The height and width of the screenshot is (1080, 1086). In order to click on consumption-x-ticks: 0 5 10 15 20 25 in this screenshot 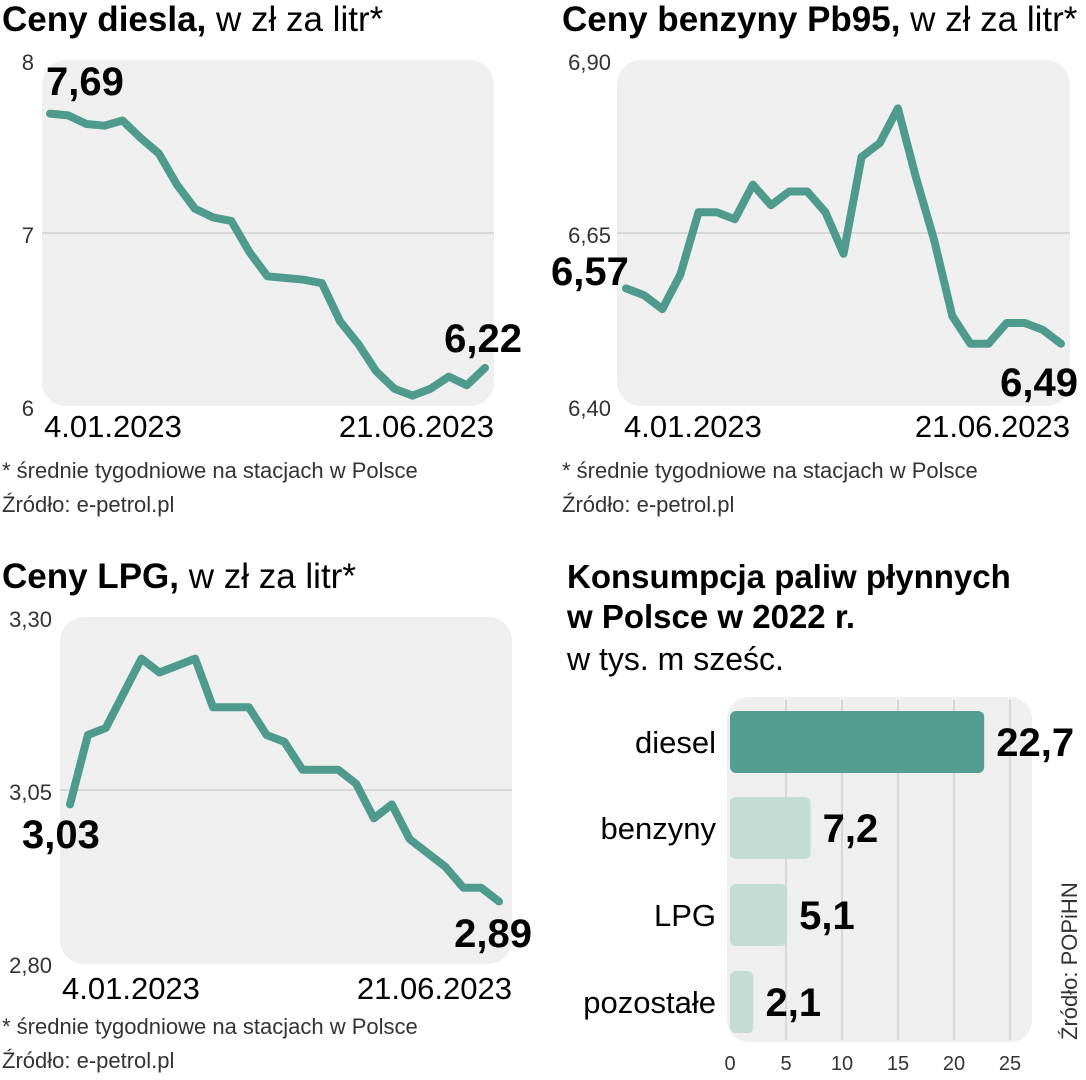, I will do `click(872, 1064)`.